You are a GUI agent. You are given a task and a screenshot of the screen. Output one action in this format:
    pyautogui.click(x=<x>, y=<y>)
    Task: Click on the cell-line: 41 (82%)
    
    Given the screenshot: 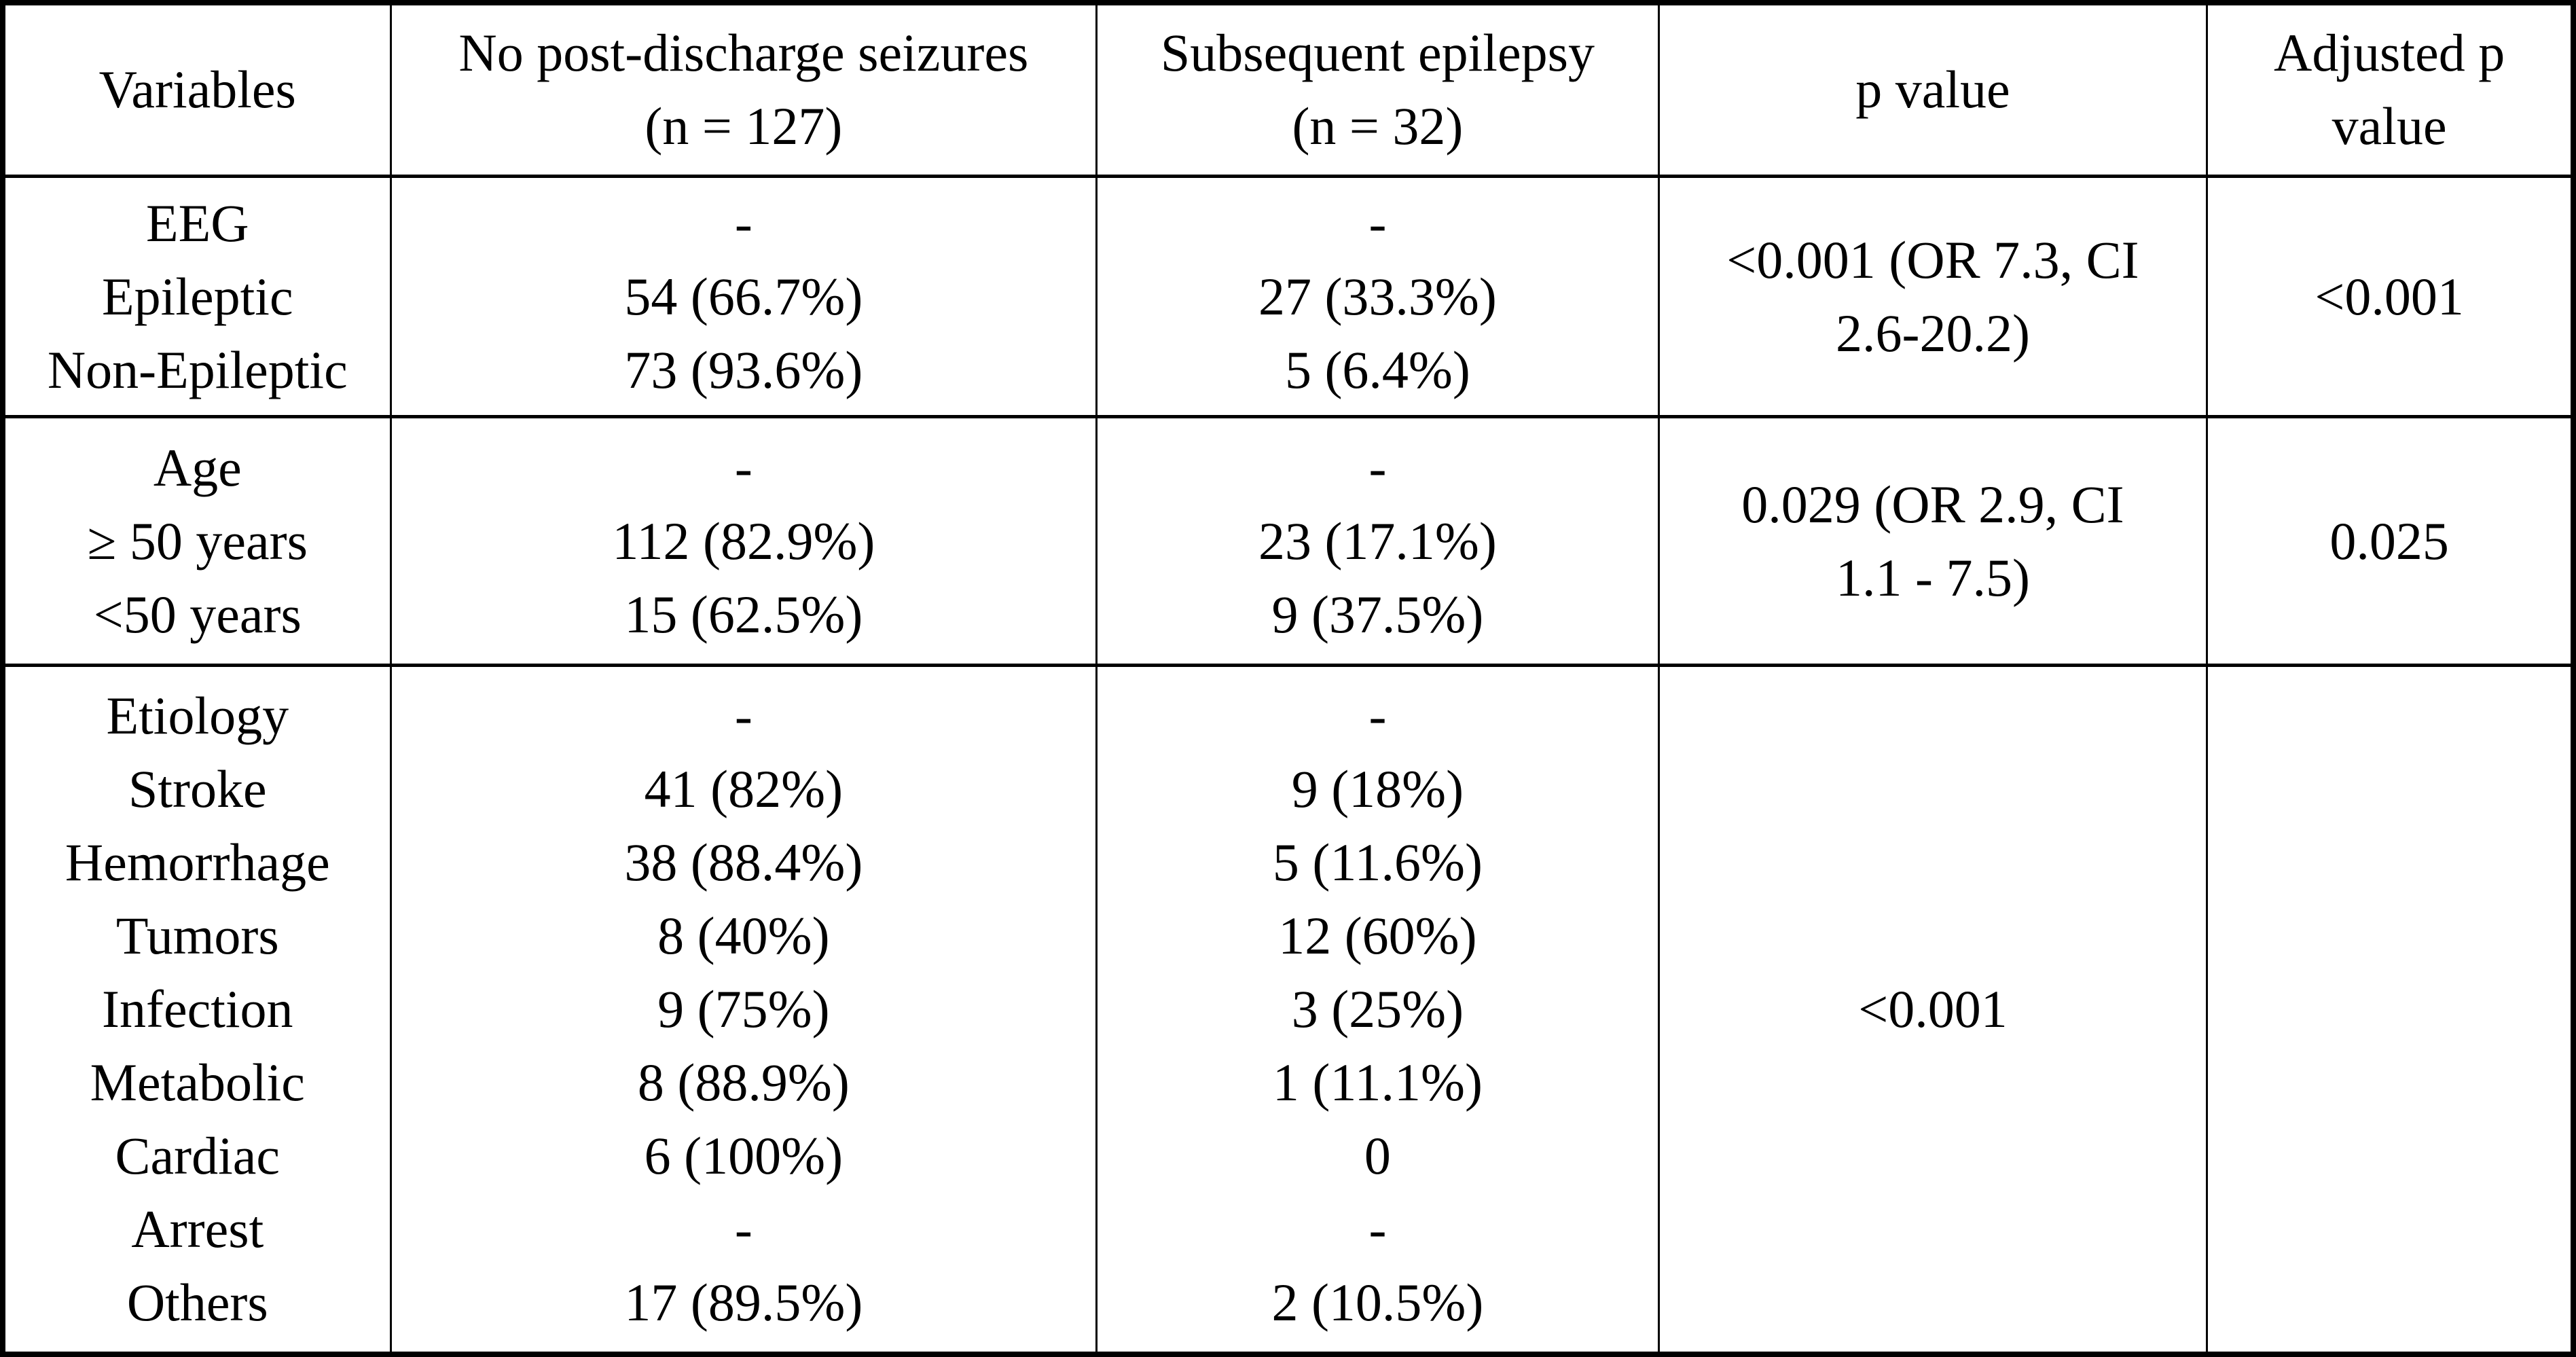 What is the action you would take?
    pyautogui.click(x=743, y=789)
    